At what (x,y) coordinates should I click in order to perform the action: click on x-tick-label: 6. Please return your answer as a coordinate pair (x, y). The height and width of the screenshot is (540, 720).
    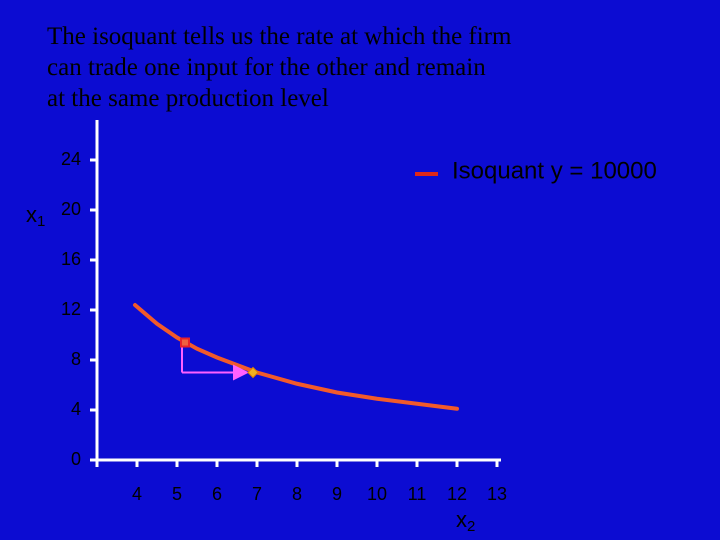
    Looking at the image, I should click on (217, 494).